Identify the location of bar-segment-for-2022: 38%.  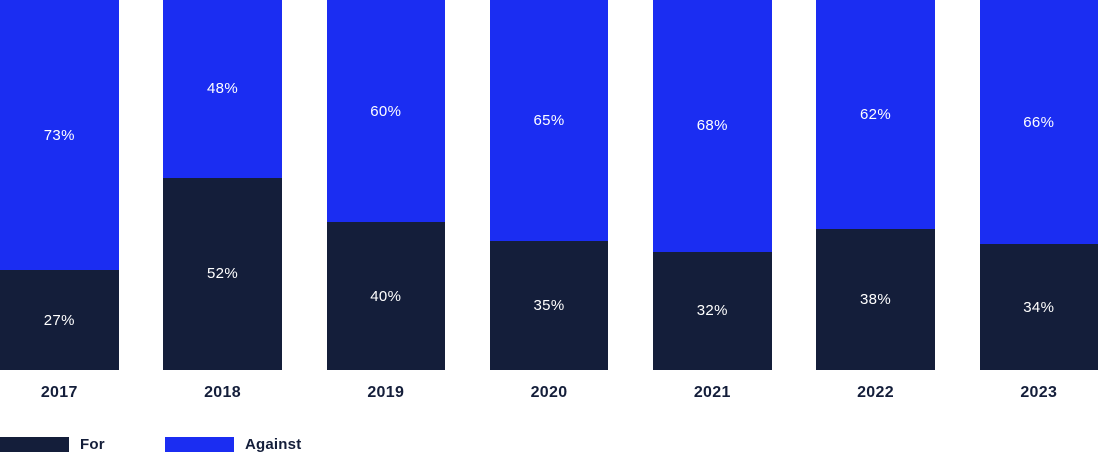
(875, 299).